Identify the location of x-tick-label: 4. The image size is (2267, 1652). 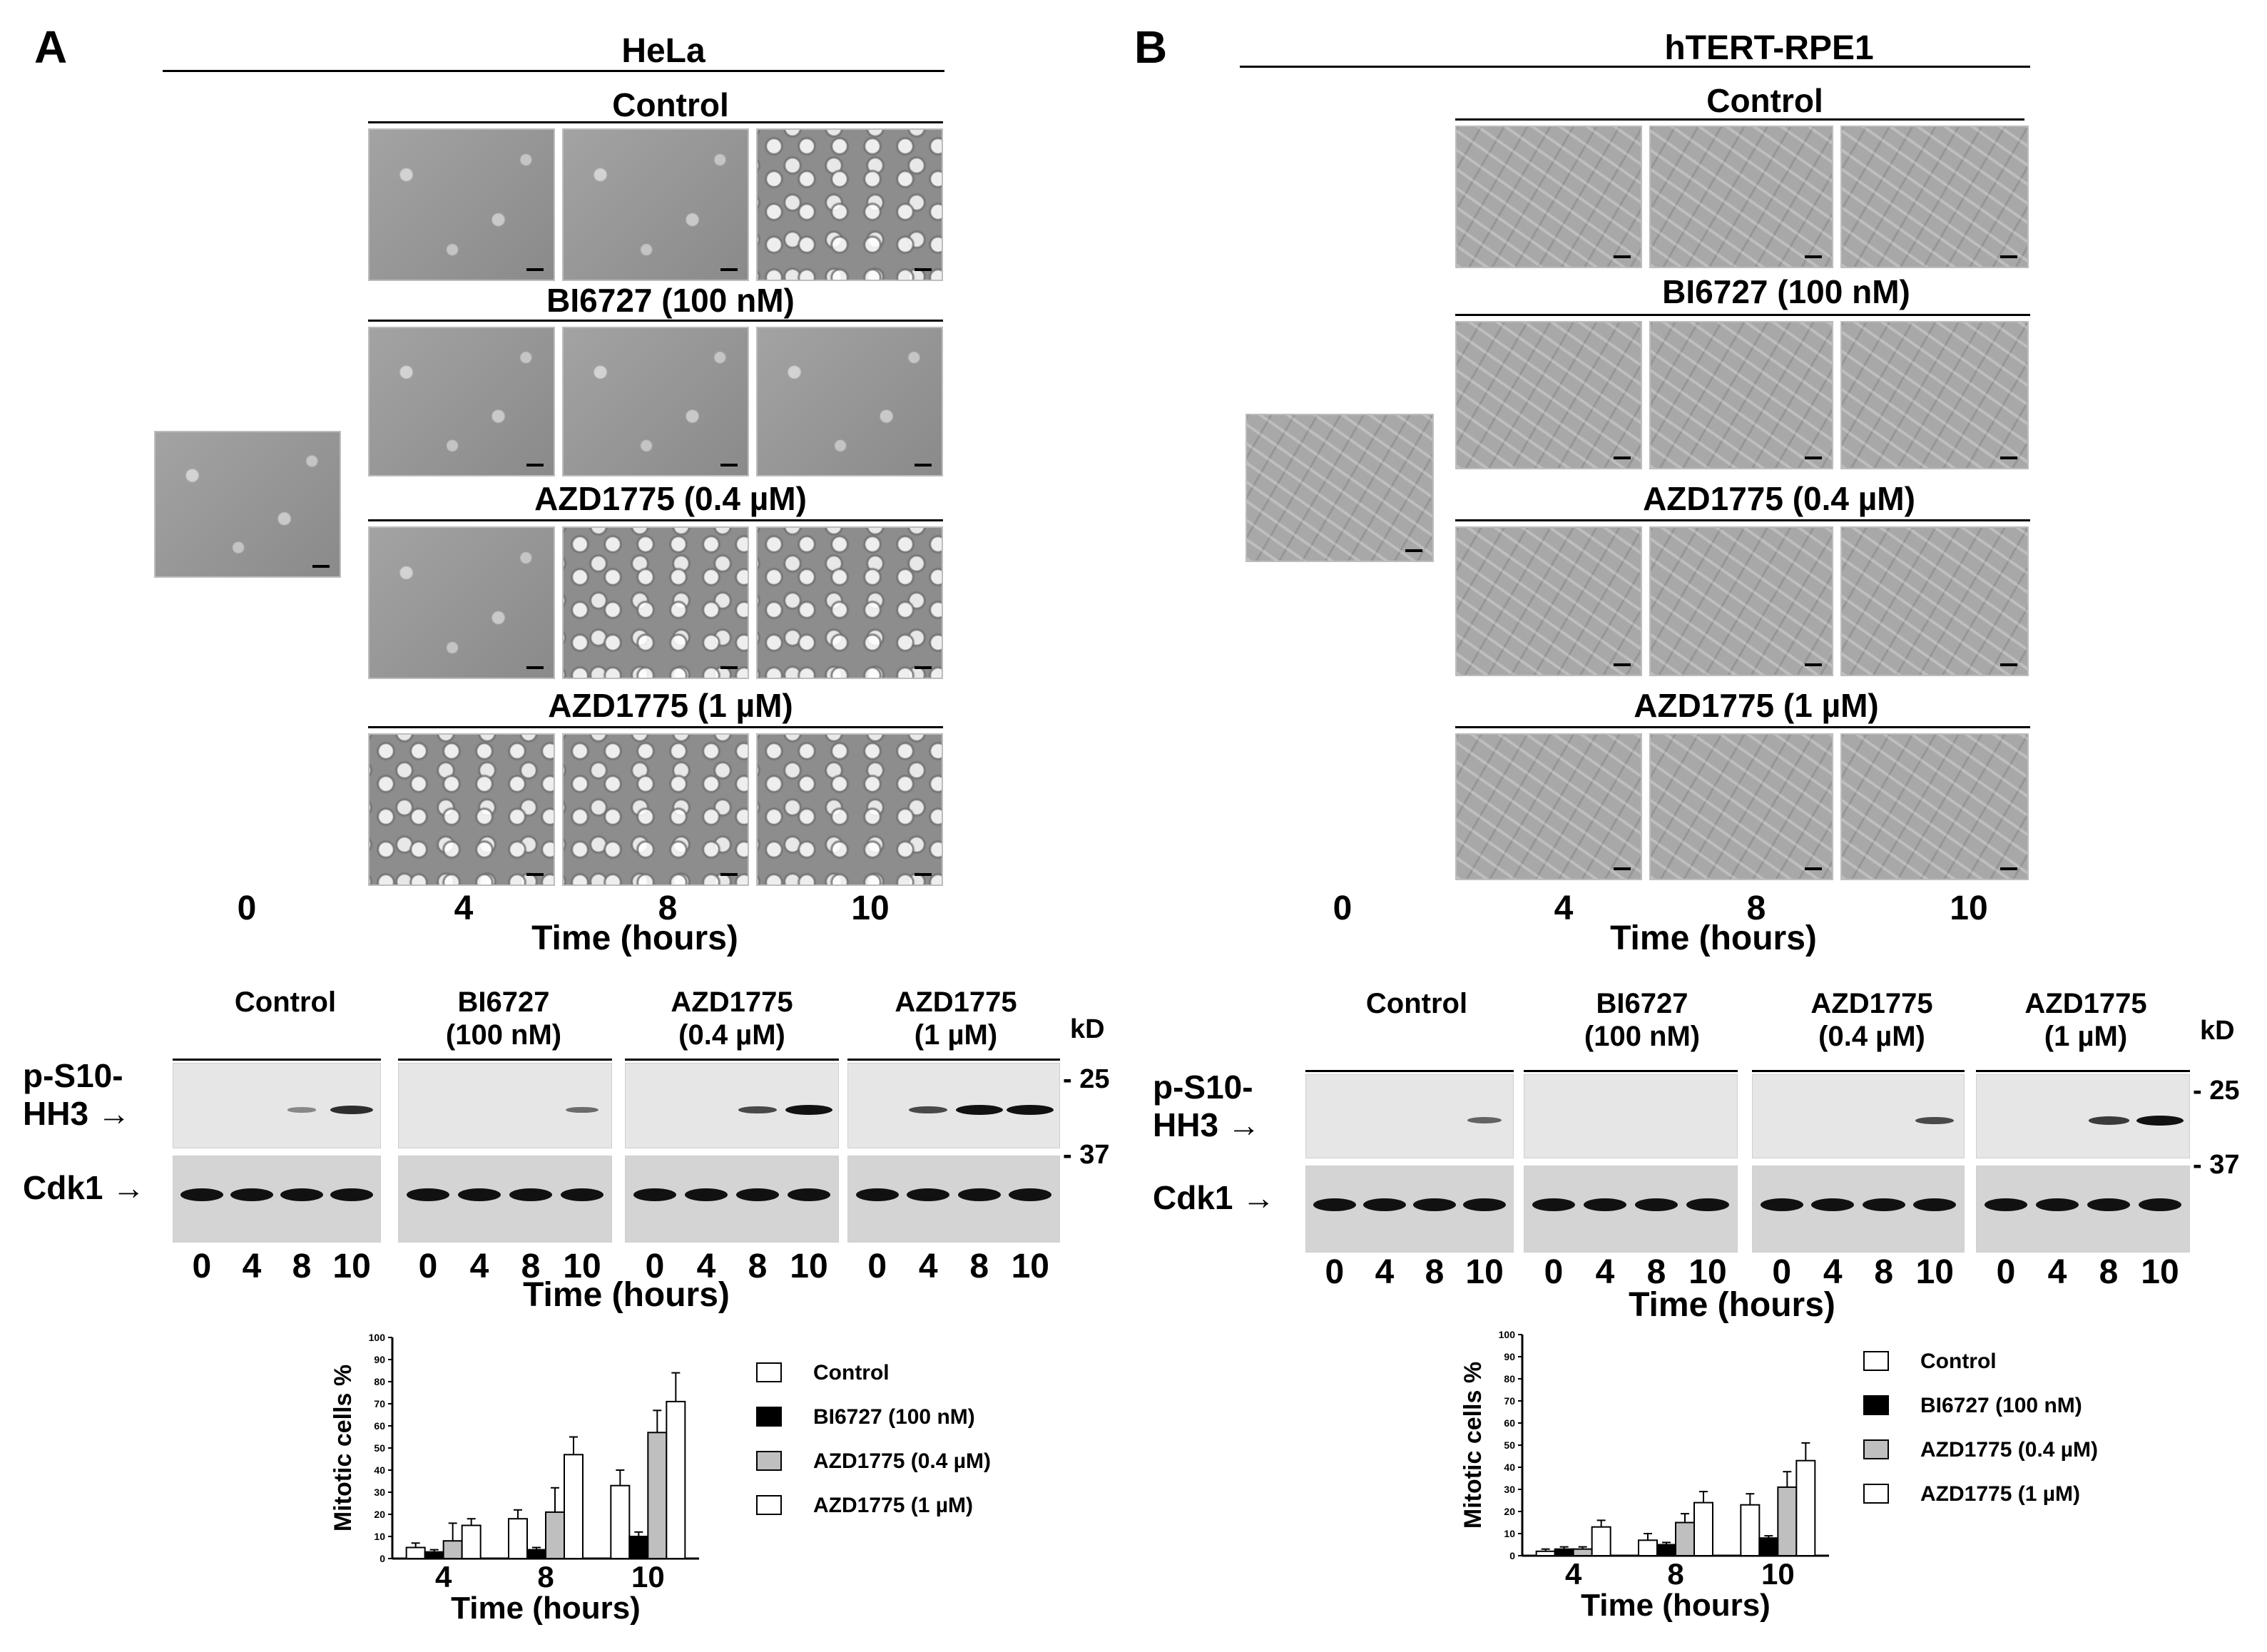
(1574, 1574).